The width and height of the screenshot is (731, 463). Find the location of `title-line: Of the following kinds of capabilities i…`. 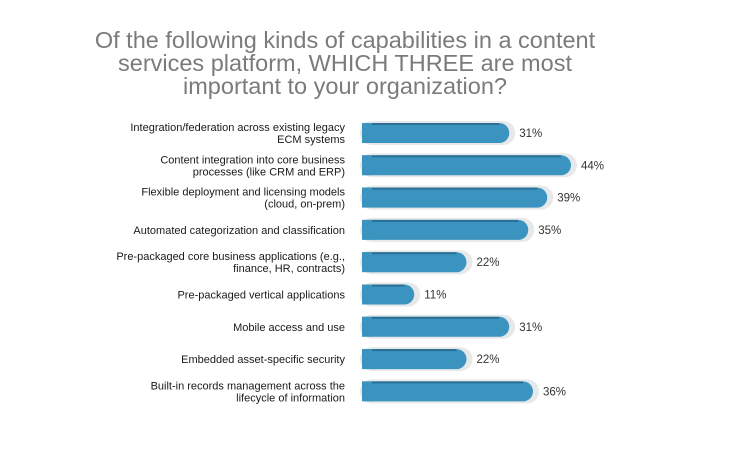

title-line: Of the following kinds of capabilities i… is located at coordinates (345, 40).